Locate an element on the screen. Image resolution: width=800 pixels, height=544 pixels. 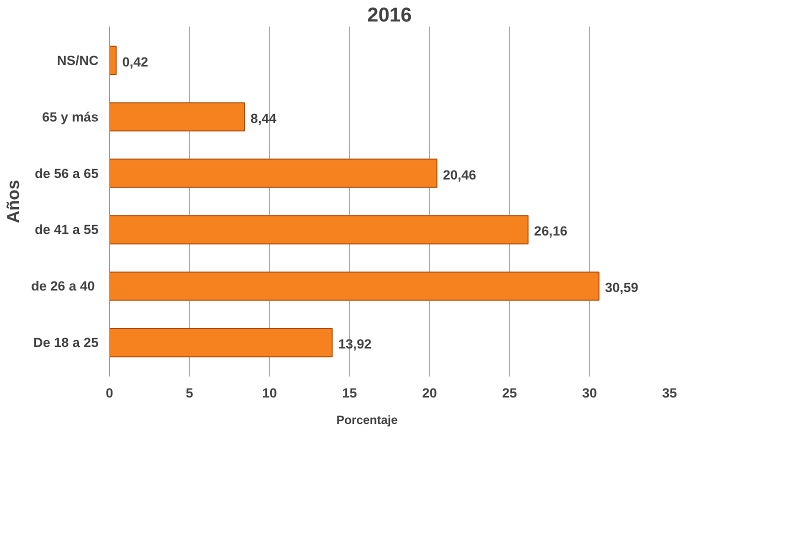
y-tick-label: De 18 a 25 is located at coordinates (66, 342).